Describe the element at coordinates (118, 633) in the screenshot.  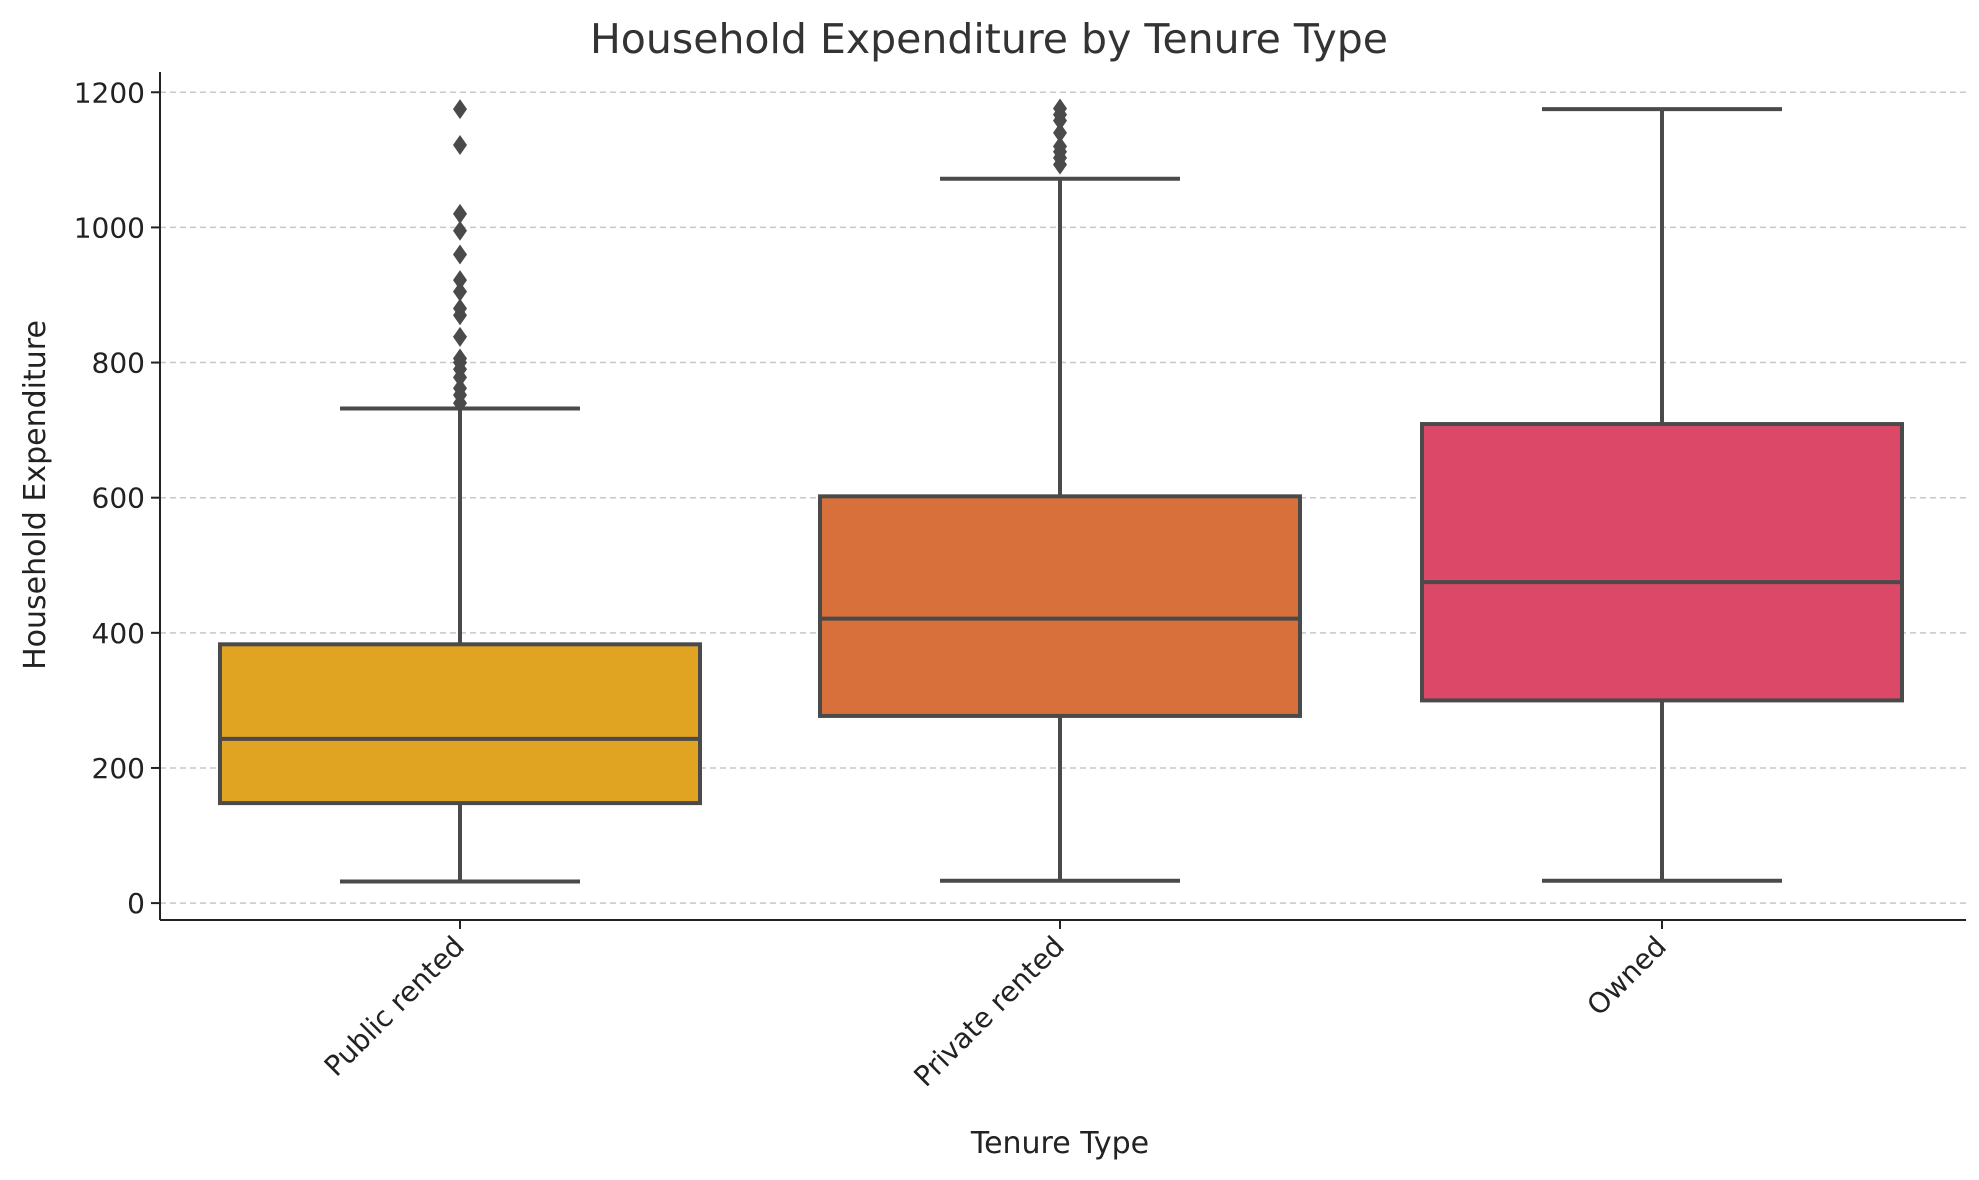
I see `y-tick-label: 400` at that location.